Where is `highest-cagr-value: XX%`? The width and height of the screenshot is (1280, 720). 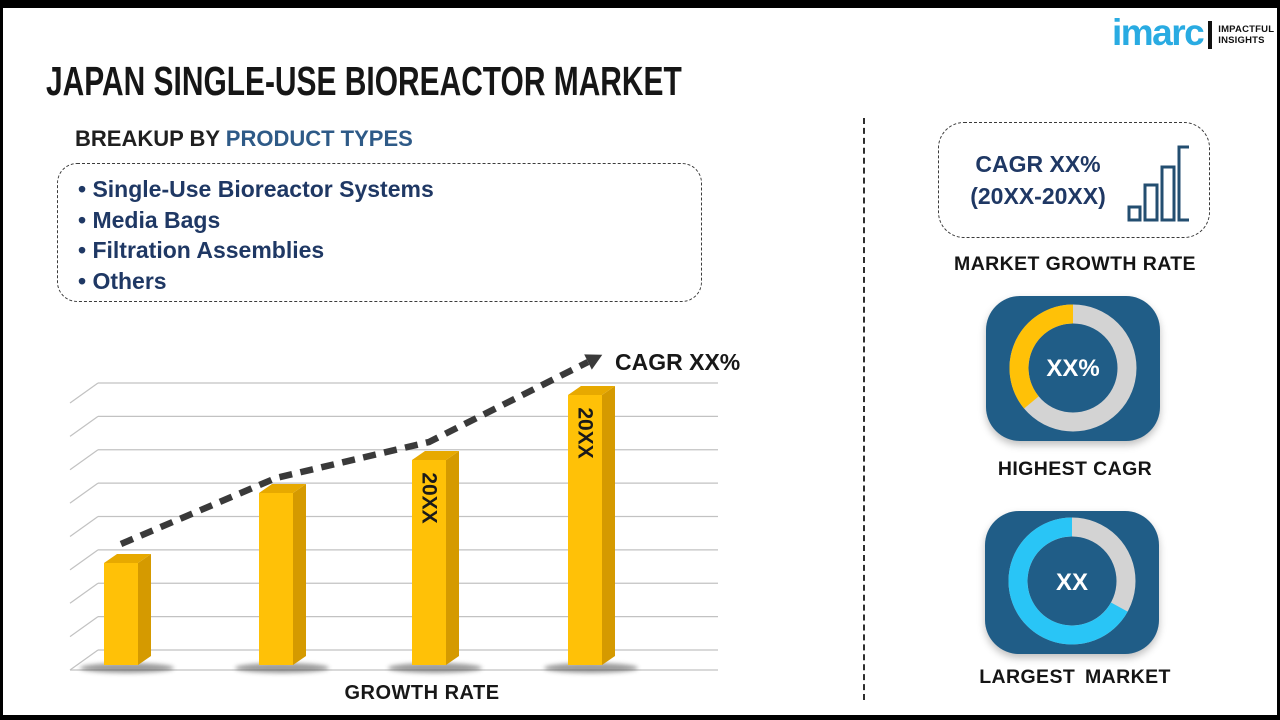
highest-cagr-value: XX% is located at coordinates (1073, 368).